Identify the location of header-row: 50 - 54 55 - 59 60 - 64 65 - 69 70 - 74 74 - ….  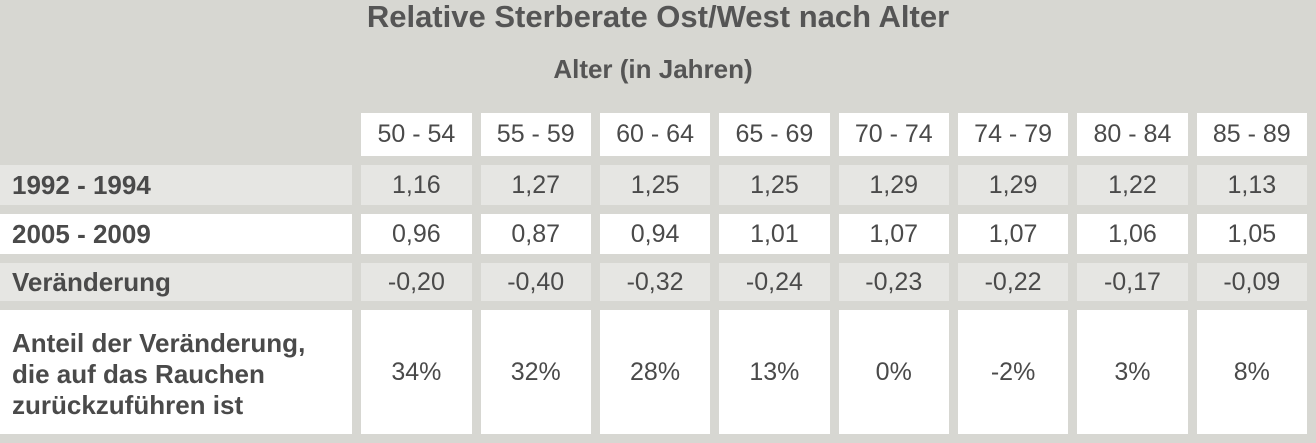
(653, 134).